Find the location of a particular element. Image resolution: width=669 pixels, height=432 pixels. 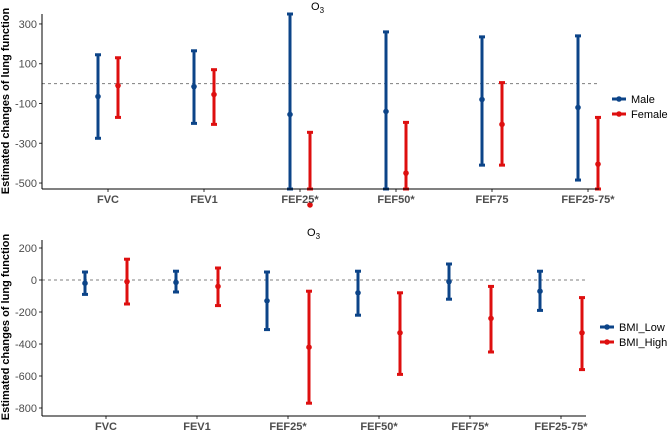

y-tick-label: 0 is located at coordinates (34, 281).